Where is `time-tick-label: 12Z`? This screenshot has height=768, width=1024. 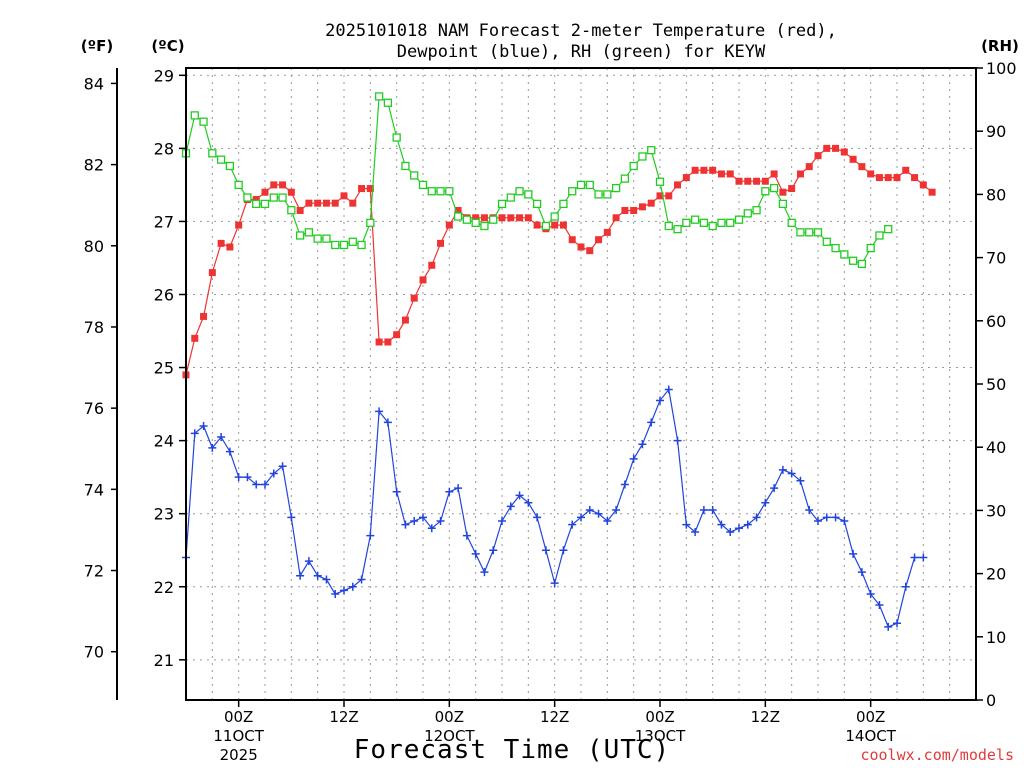
time-tick-label: 12Z is located at coordinates (765, 717).